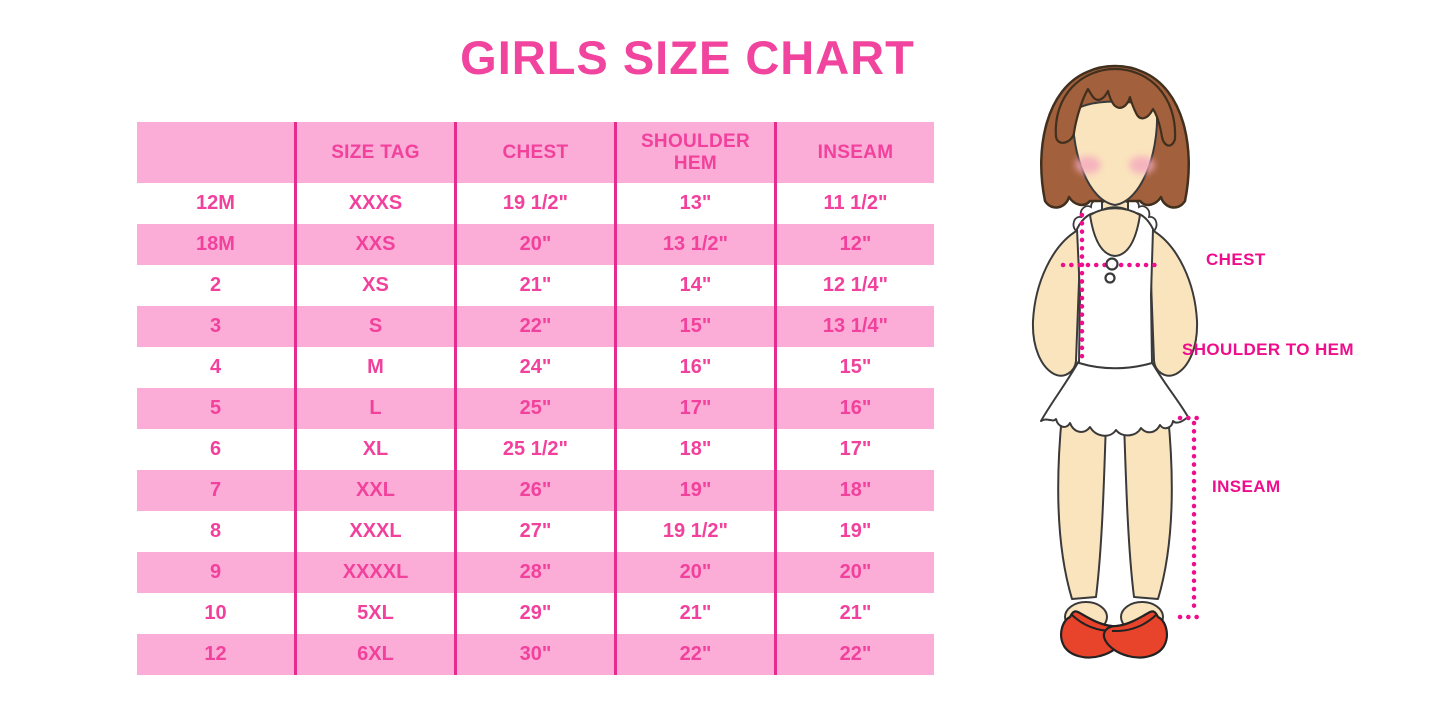  I want to click on table-cell: 25", so click(534, 408).